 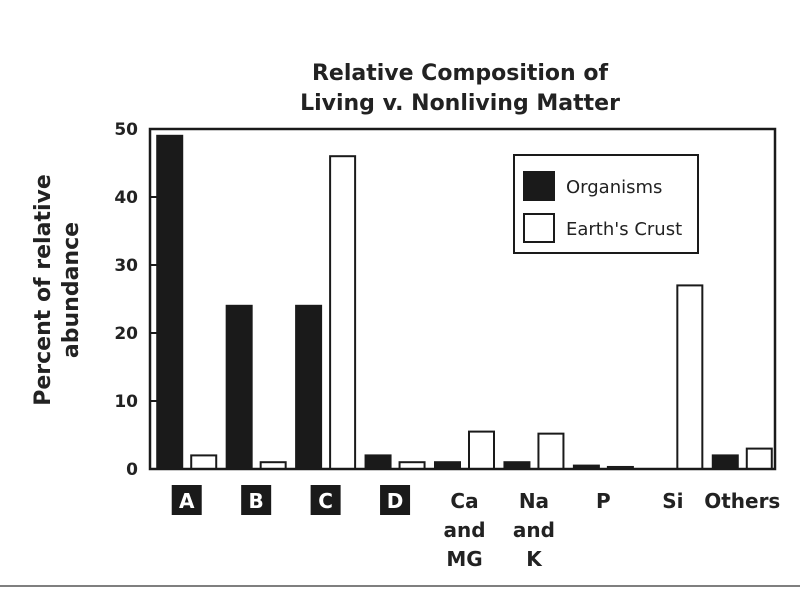 I want to click on category-label: D, so click(x=395, y=501).